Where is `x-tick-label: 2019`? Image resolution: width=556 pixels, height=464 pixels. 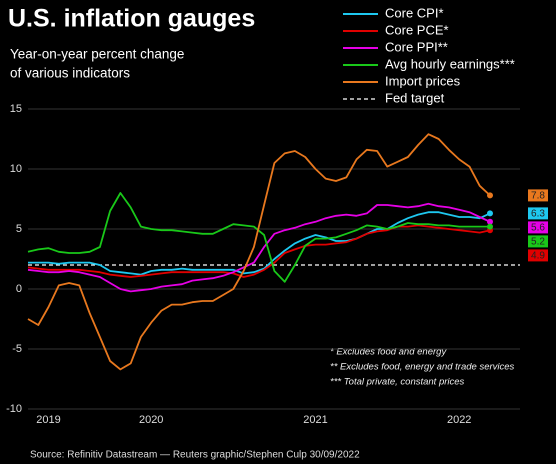
x-tick-label: 2019 is located at coordinates (48, 420).